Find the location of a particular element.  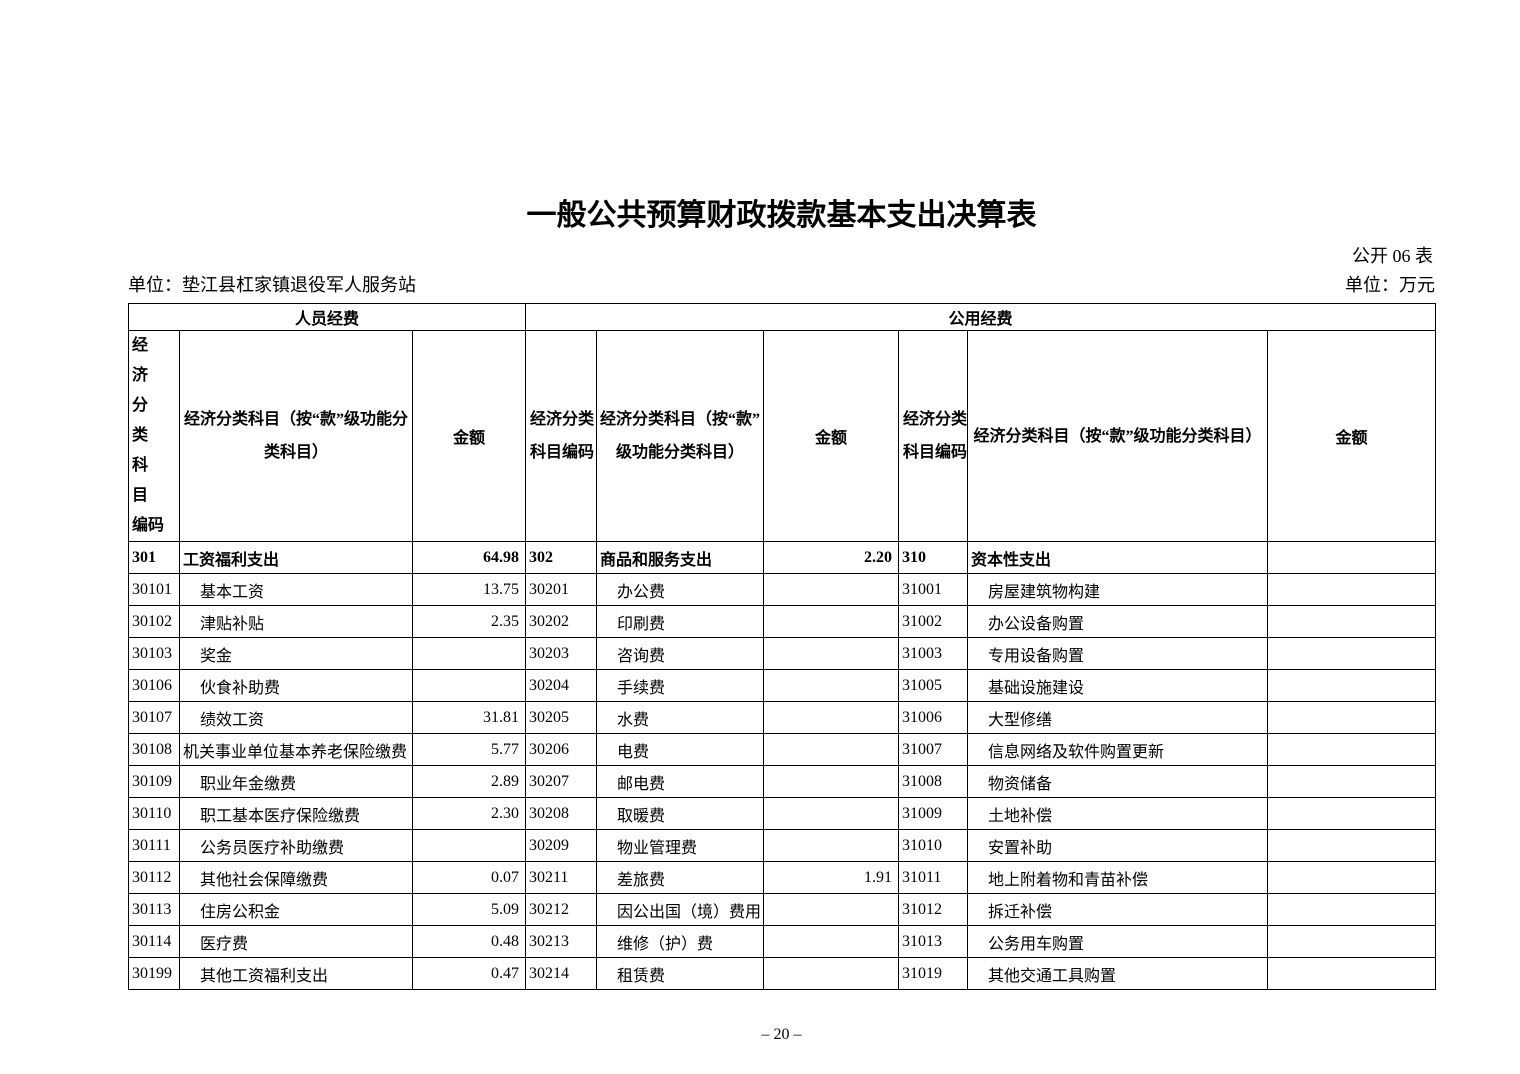

subject-cell: 土地补偿 is located at coordinates (1117, 813).